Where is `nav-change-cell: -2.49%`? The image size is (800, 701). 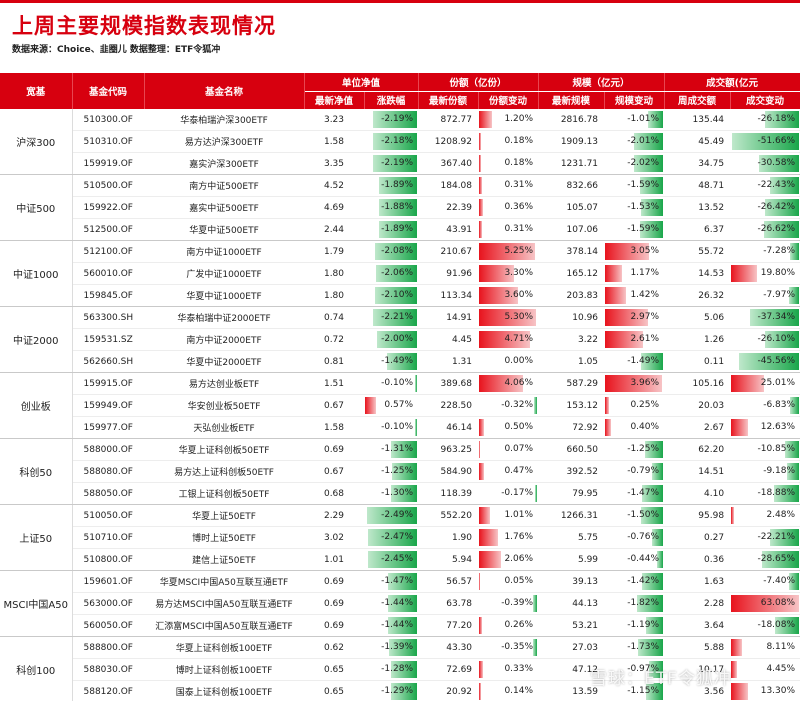 nav-change-cell: -2.49% is located at coordinates (391, 516).